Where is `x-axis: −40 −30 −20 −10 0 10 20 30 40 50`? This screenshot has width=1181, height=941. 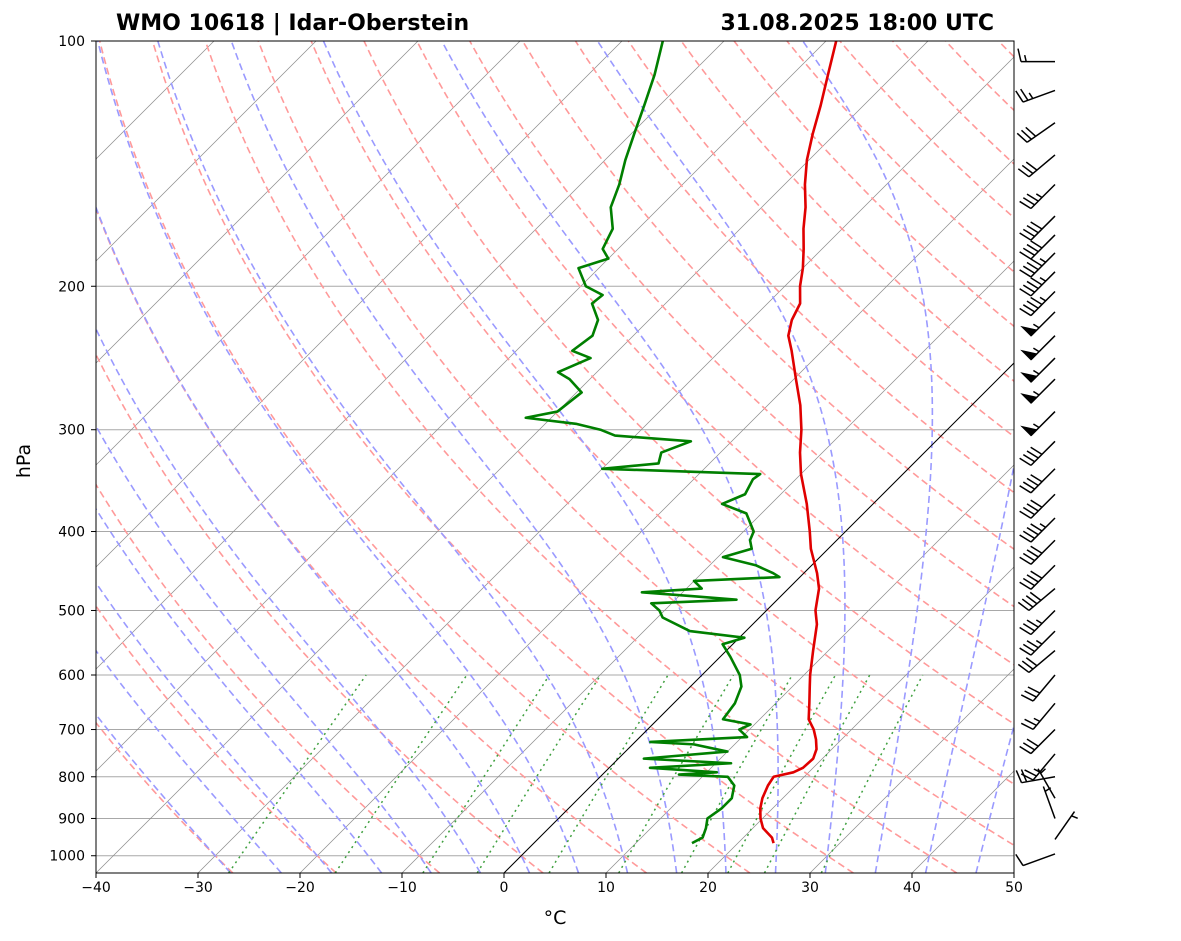 x-axis: −40 −30 −20 −10 0 10 20 30 40 50 is located at coordinates (552, 884).